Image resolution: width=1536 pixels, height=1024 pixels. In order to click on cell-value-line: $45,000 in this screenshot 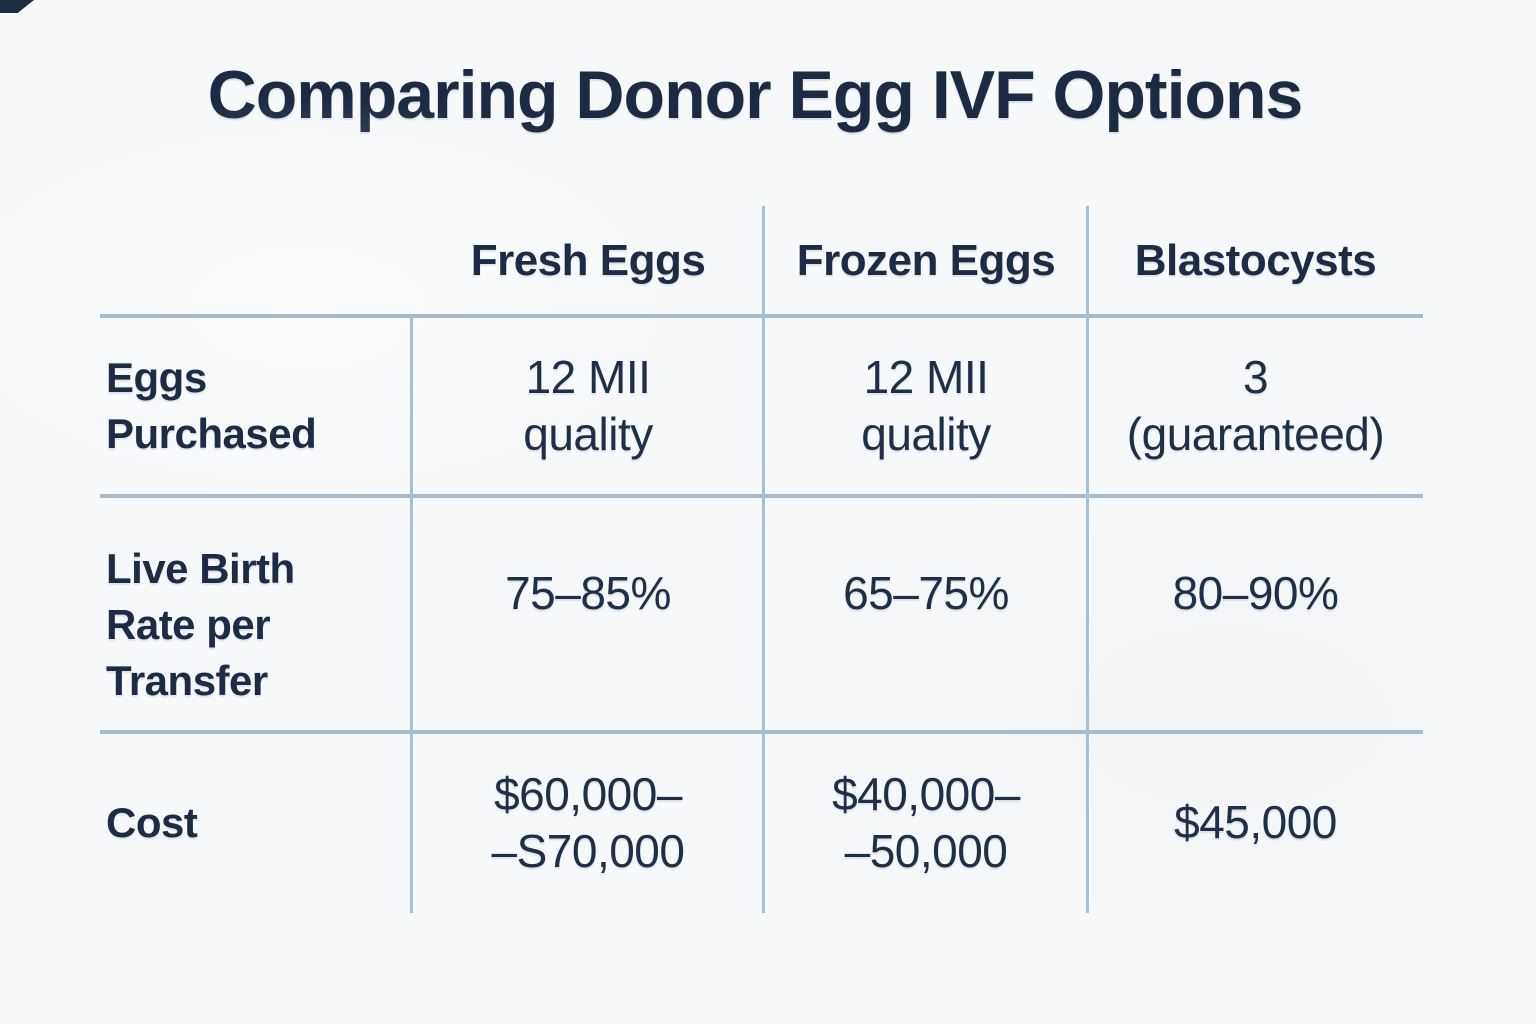, I will do `click(1255, 822)`.